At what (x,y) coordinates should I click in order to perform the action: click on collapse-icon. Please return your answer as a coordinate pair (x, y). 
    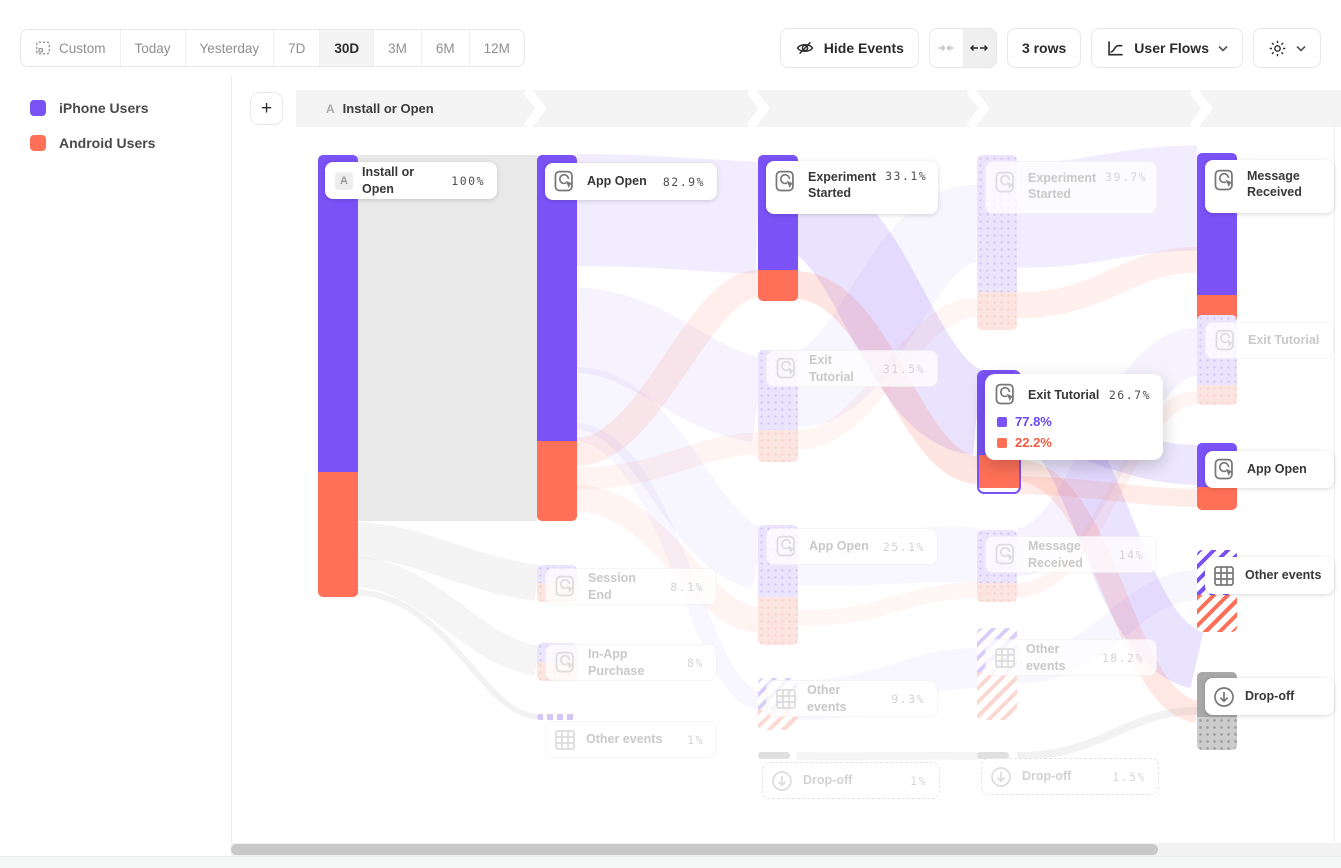
    Looking at the image, I should click on (946, 48).